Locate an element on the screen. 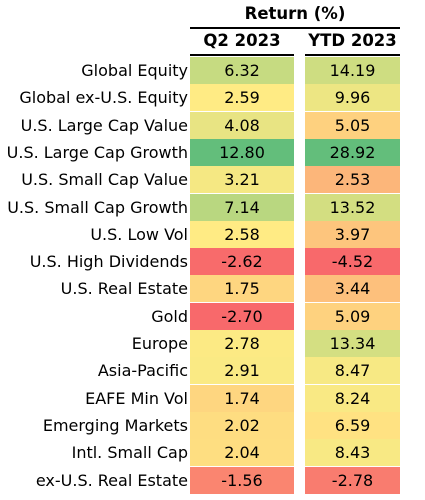 The width and height of the screenshot is (425, 500). cell-q2-2023: 2.04 is located at coordinates (242, 453).